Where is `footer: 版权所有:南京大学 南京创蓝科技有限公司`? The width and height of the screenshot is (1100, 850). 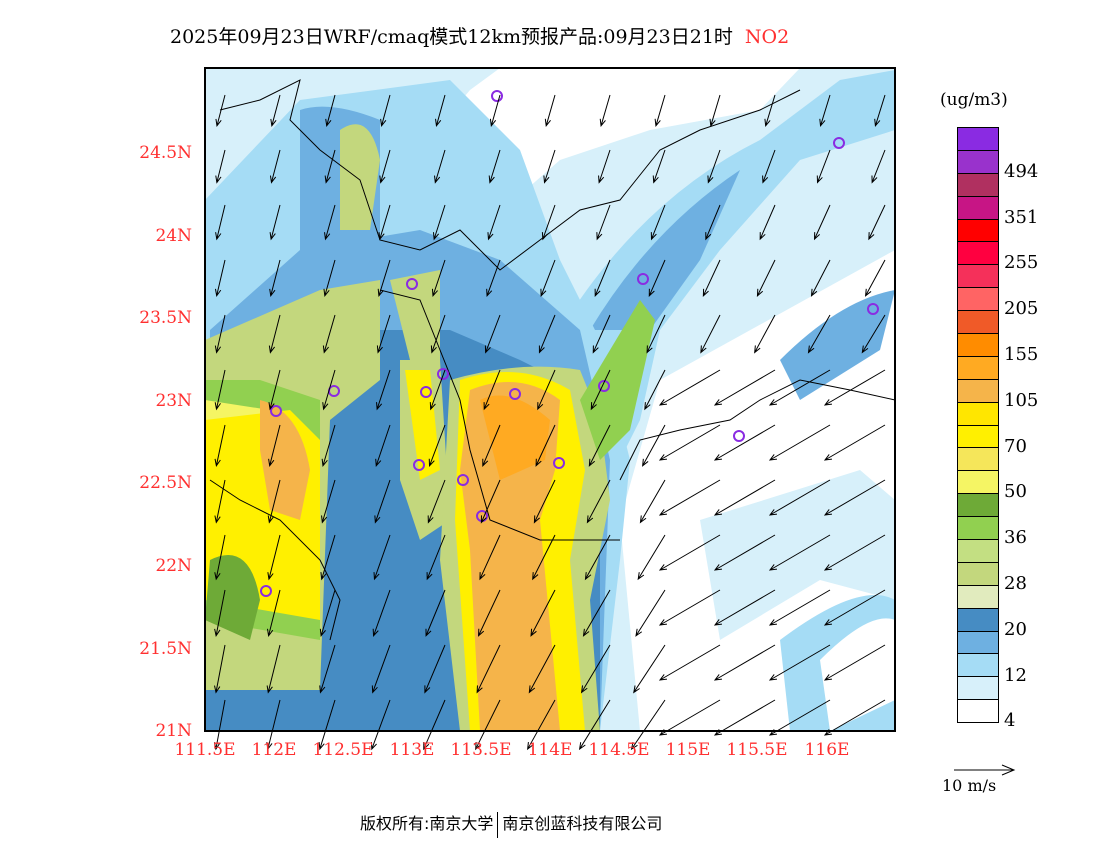 footer: 版权所有:南京大学 南京创蓝科技有限公司 is located at coordinates (511, 824).